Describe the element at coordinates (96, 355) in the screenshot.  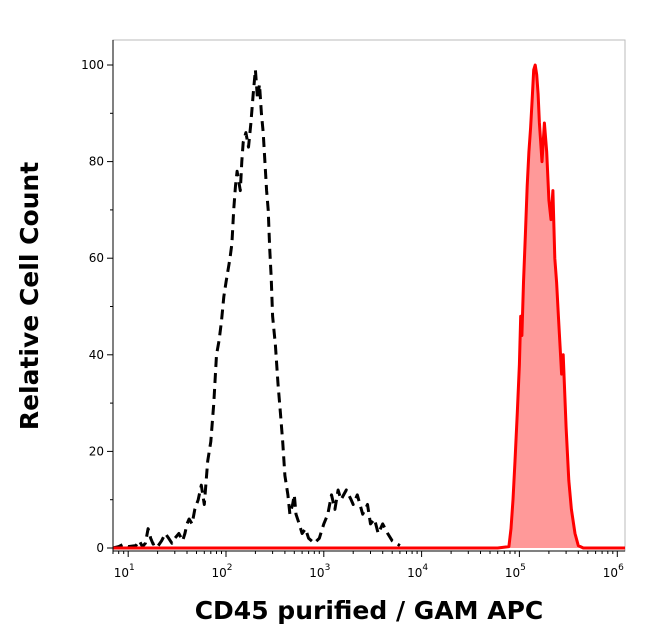
I see `y-tick-label: 40` at that location.